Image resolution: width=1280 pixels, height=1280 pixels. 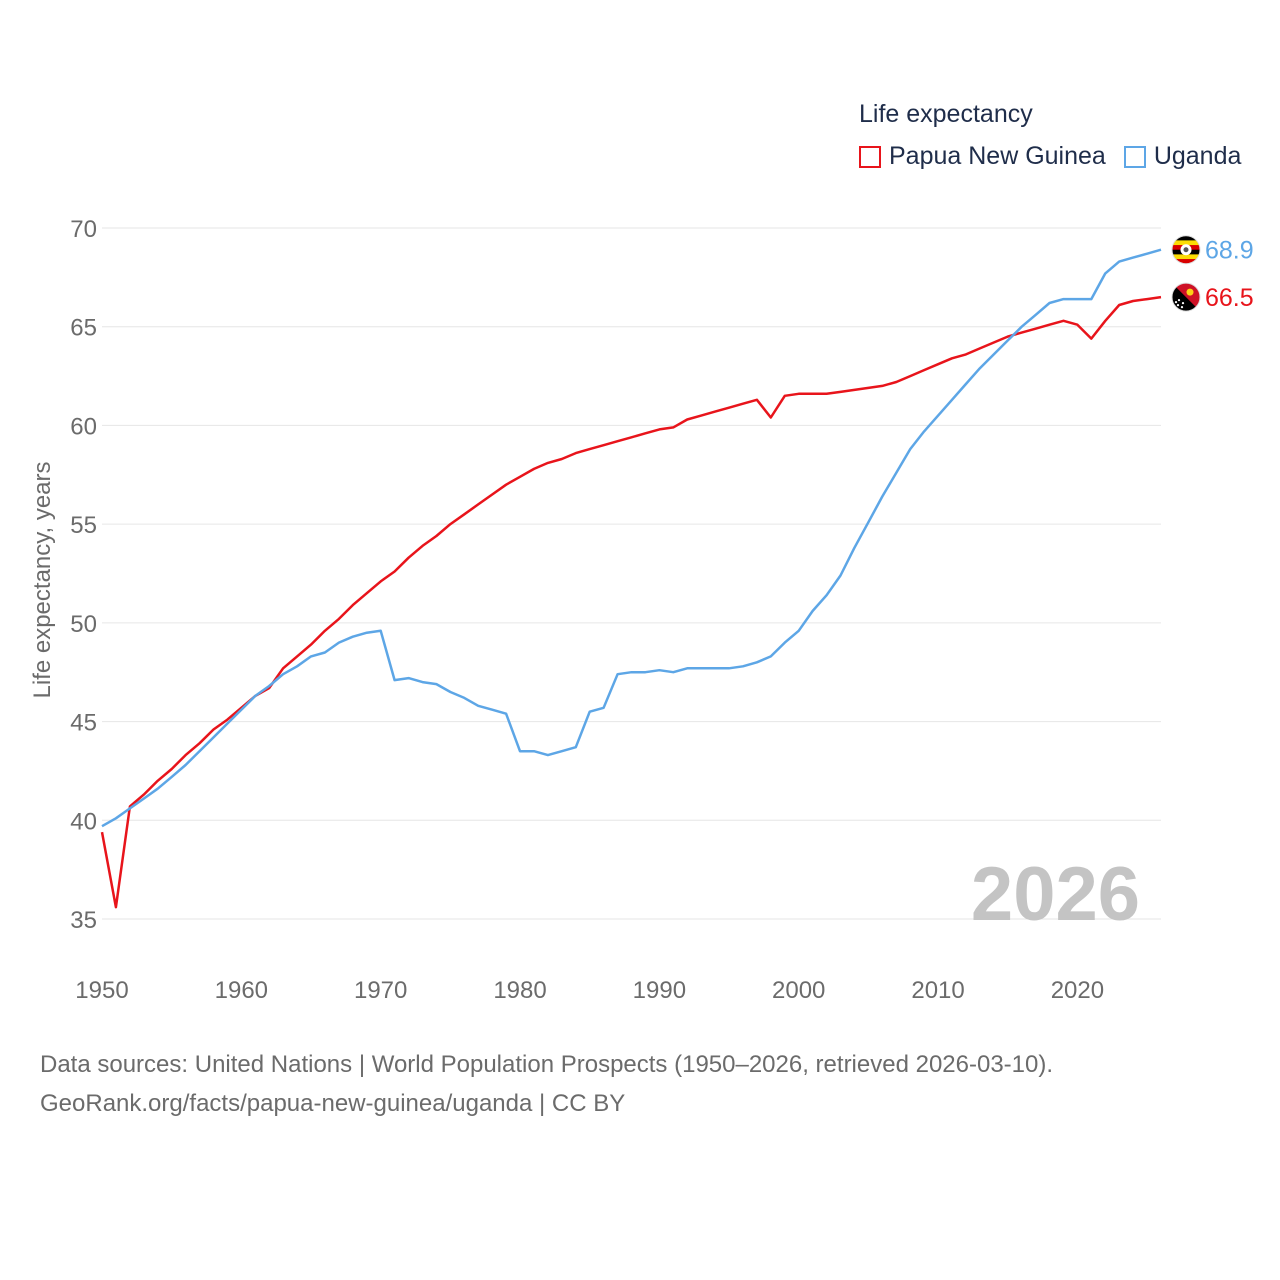 What do you see at coordinates (83, 328) in the screenshot?
I see `y-tick-label-65: 65` at bounding box center [83, 328].